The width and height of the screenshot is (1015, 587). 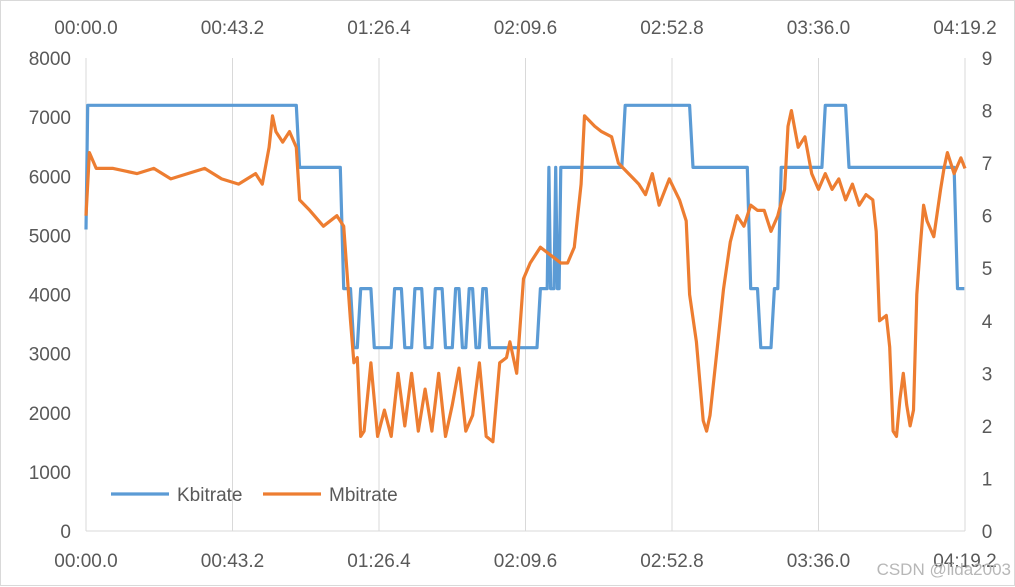 What do you see at coordinates (987, 374) in the screenshot?
I see `y-tick-label-right: 3` at bounding box center [987, 374].